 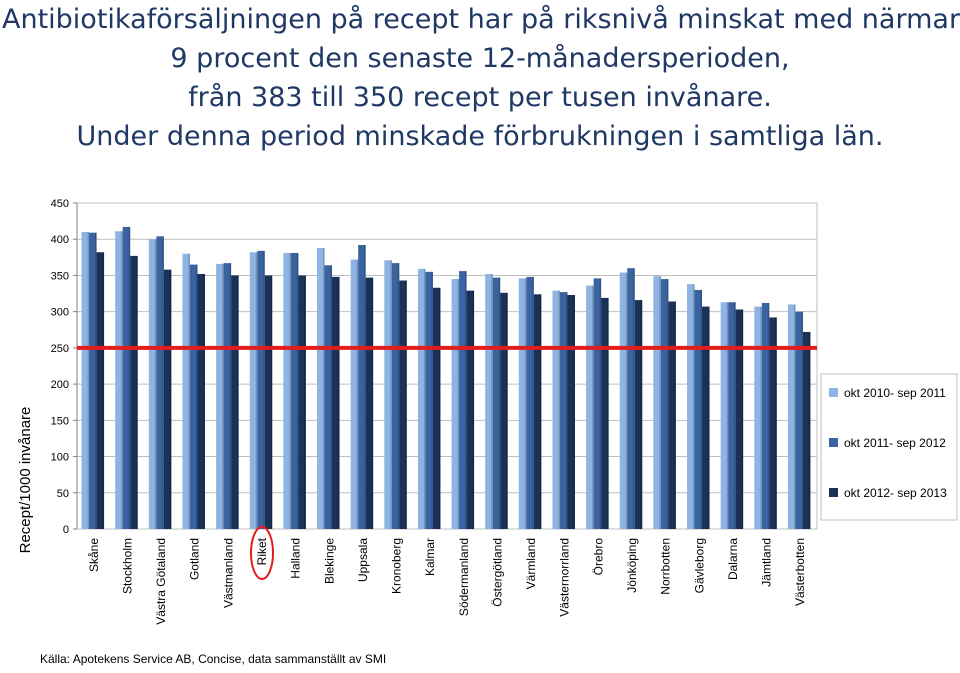 I want to click on category-label: Halland, so click(x=296, y=558).